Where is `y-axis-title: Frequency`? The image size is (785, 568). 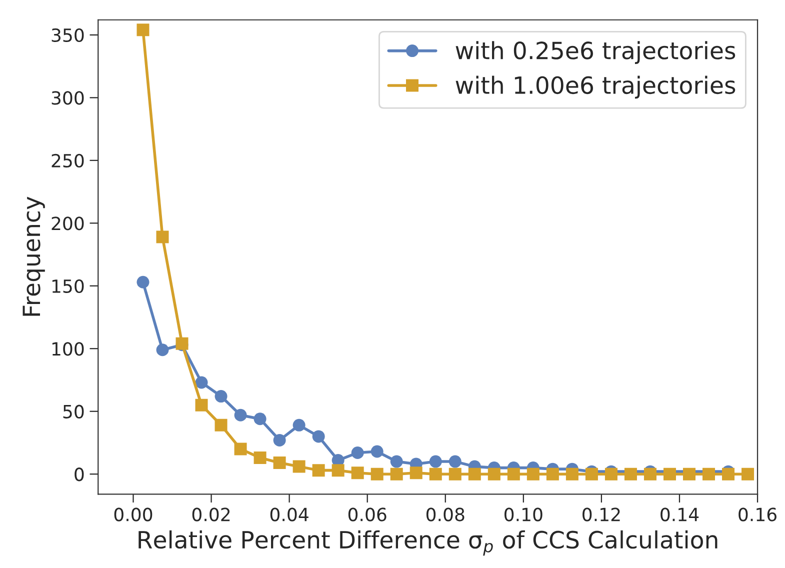 y-axis-title: Frequency is located at coordinates (33, 256).